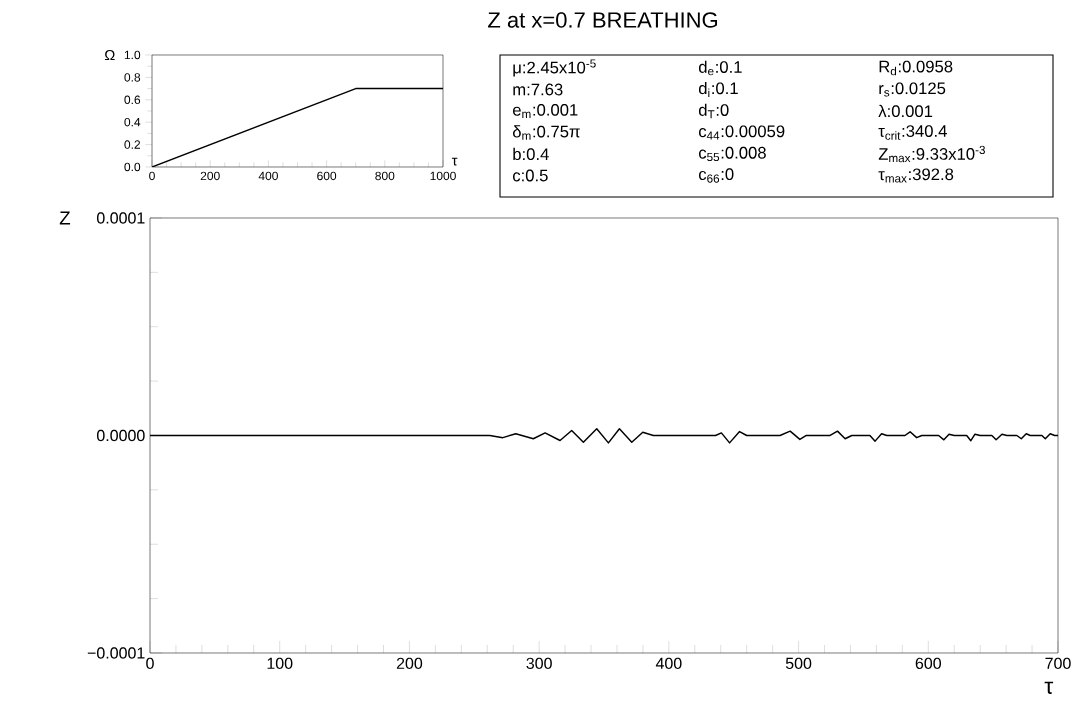 The image size is (1085, 724). I want to click on y-tick-label: 0.8, so click(132, 77).